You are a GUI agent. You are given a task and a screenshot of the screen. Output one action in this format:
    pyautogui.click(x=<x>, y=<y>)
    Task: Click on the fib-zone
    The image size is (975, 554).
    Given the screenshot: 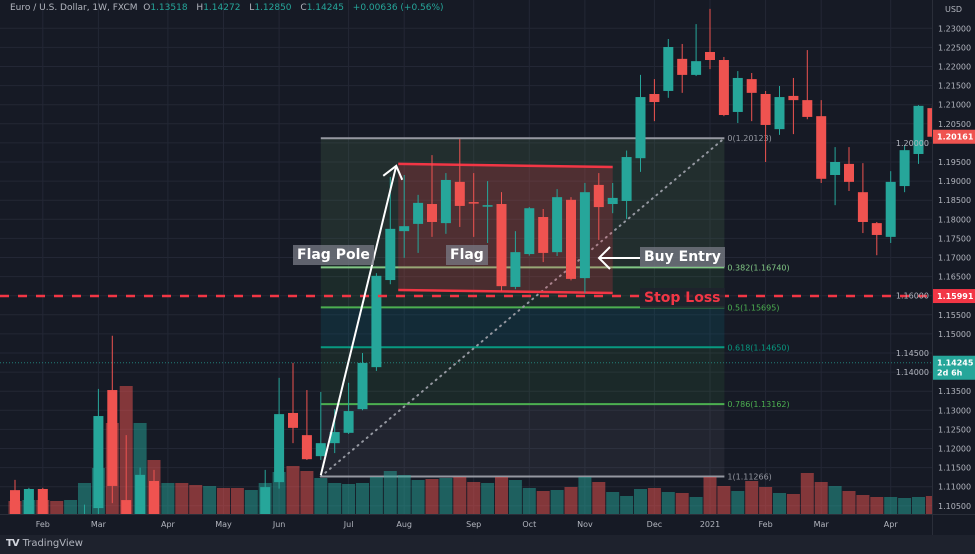 What is the action you would take?
    pyautogui.click(x=522, y=327)
    